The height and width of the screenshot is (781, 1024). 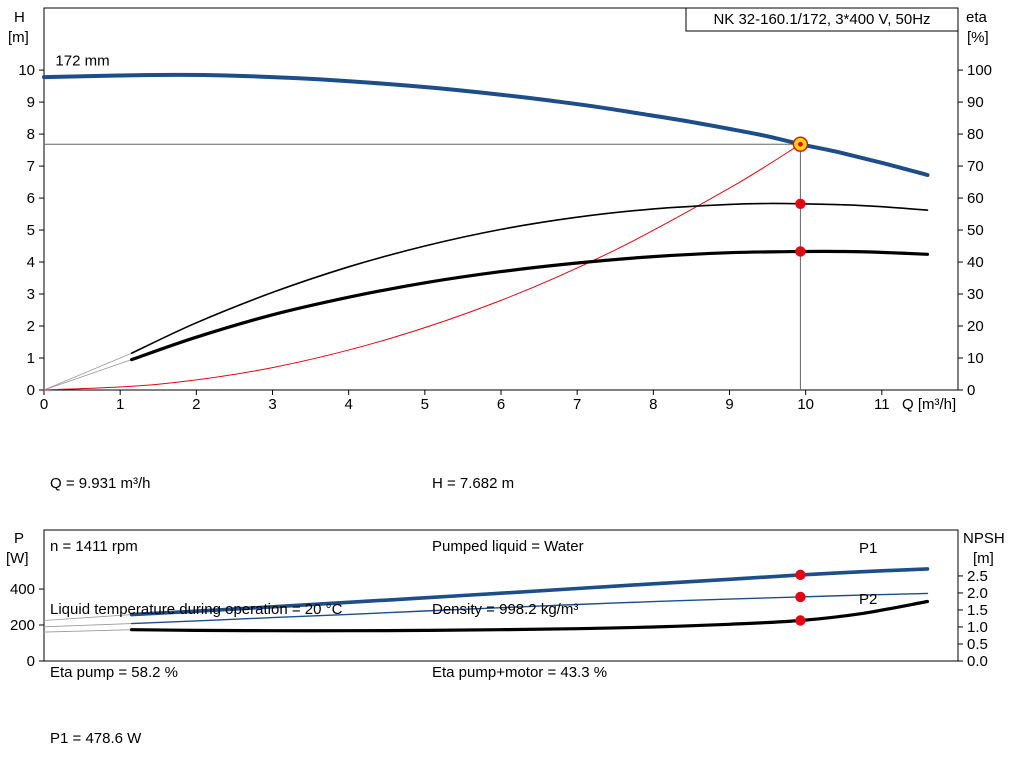 I want to click on x-tick-label: 11, so click(x=882, y=404).